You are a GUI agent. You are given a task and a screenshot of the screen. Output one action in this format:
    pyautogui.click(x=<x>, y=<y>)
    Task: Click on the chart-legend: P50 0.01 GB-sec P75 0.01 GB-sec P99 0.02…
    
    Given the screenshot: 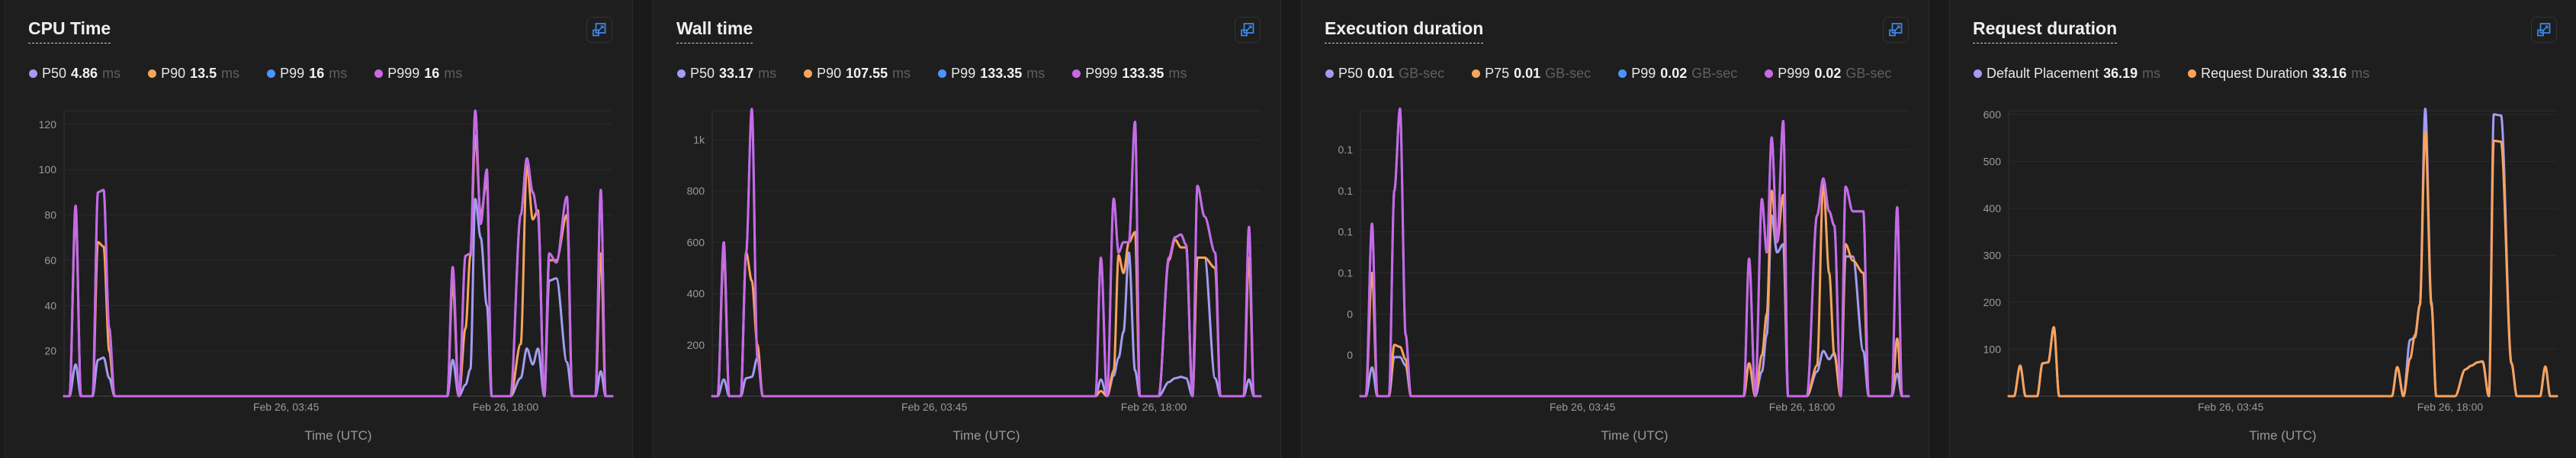 What is the action you would take?
    pyautogui.click(x=1608, y=74)
    